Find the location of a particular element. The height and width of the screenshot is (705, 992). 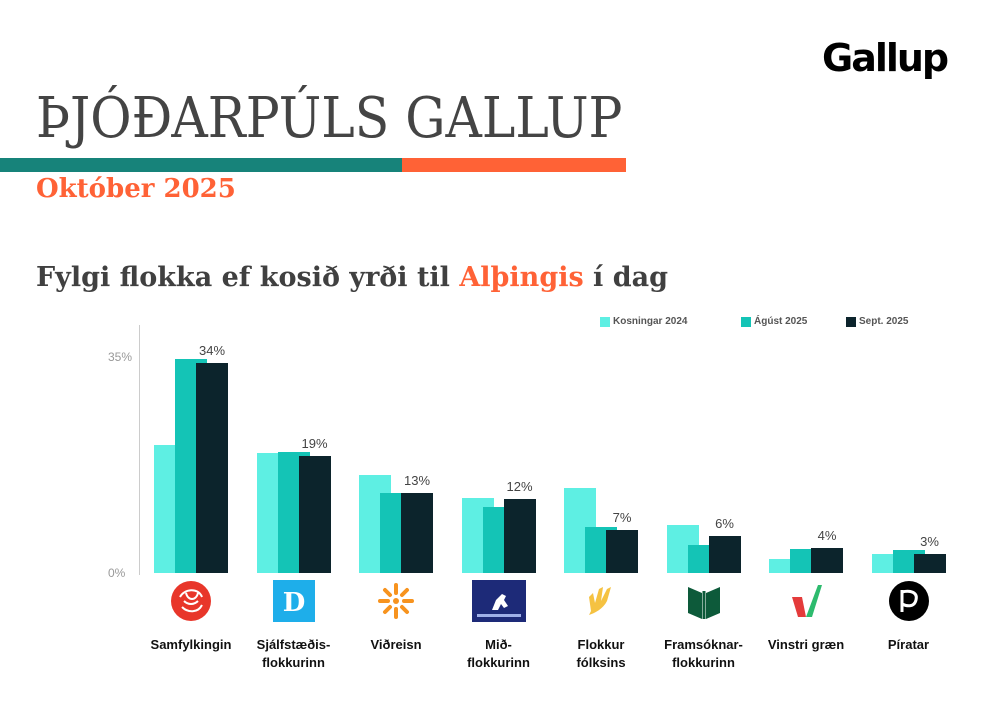

legend-label: Ágúst 2025 is located at coordinates (781, 321).